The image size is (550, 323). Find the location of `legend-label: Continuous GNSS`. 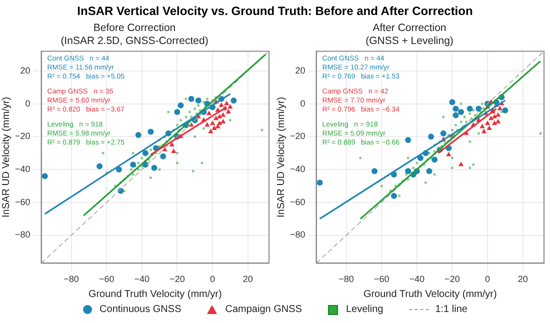

legend-label: Continuous GNSS is located at coordinates (141, 309).